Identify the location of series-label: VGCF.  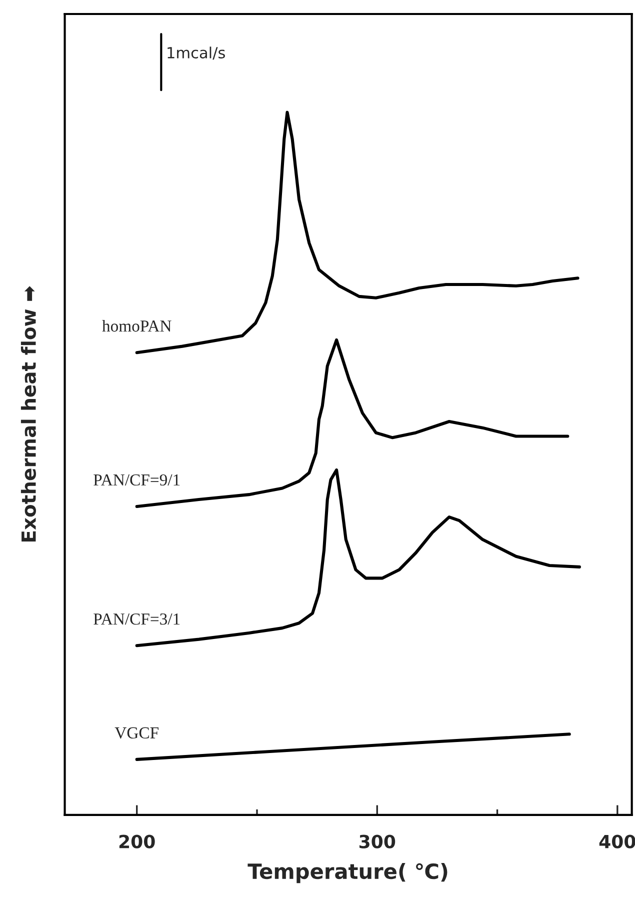
(136, 733).